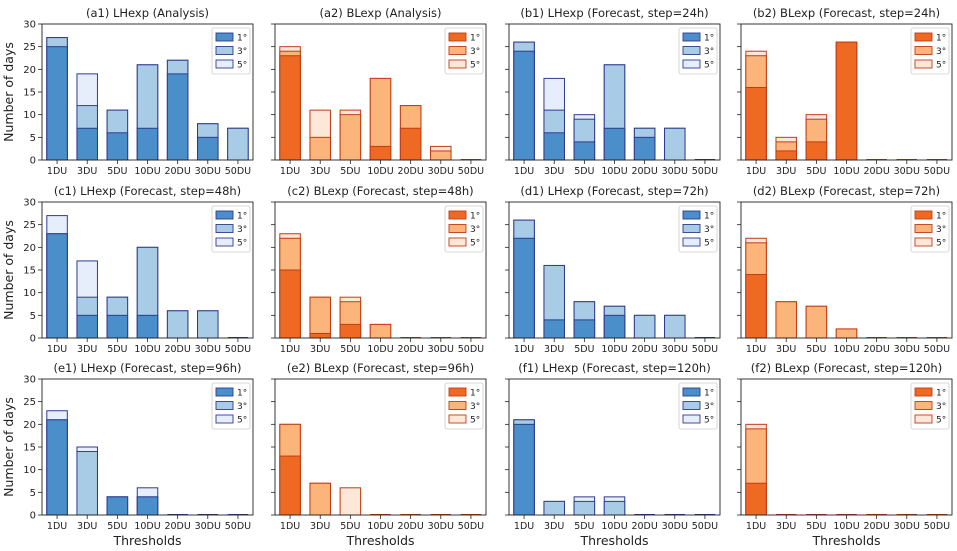 The width and height of the screenshot is (957, 551). Describe the element at coordinates (29, 293) in the screenshot. I see `y-tick-label: 10` at that location.